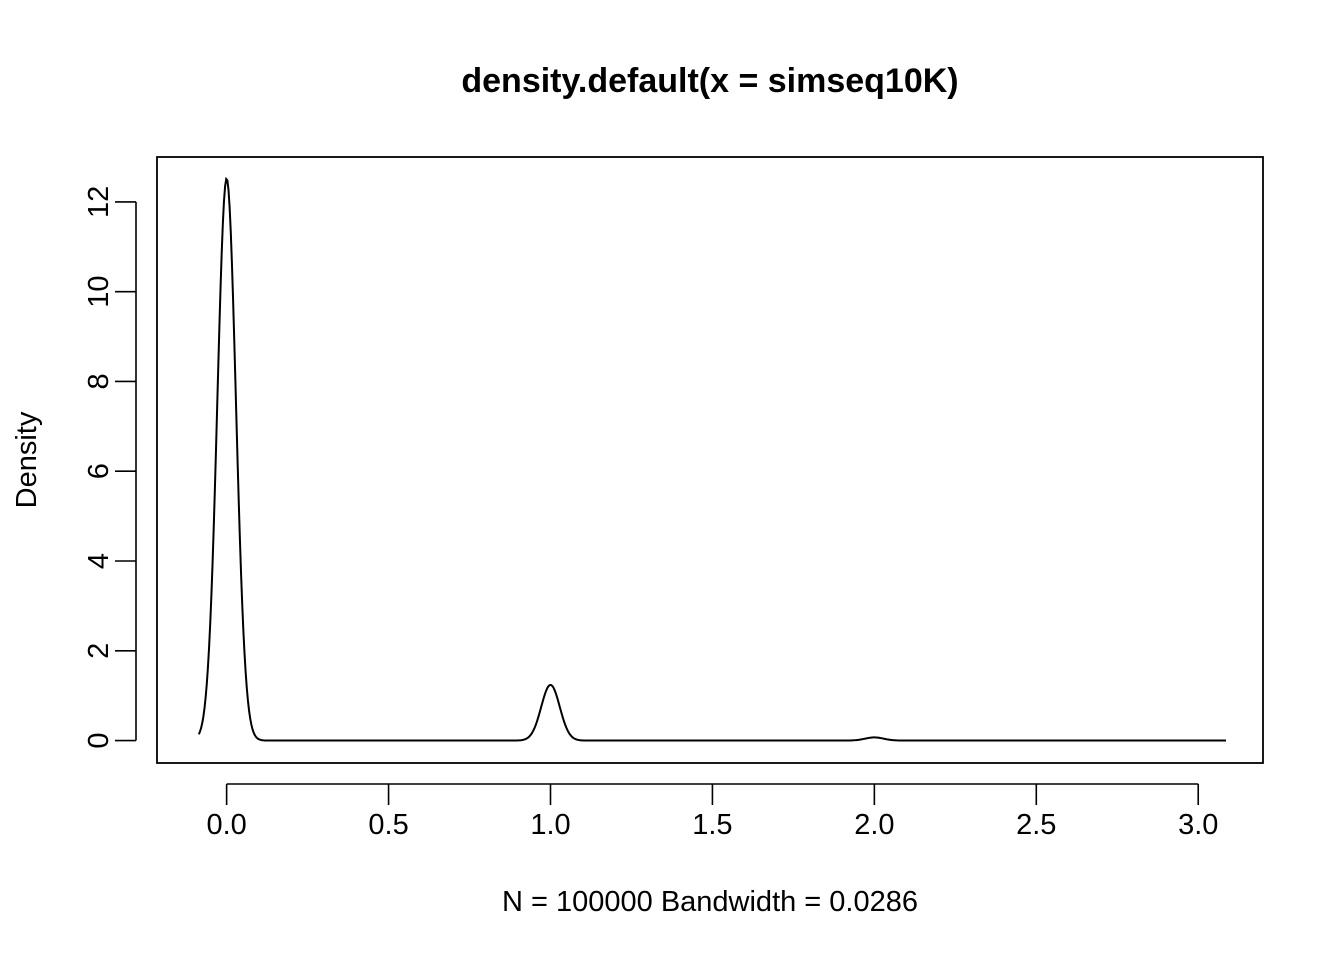  What do you see at coordinates (550, 825) in the screenshot?
I see `x-tick-label: 1.0` at bounding box center [550, 825].